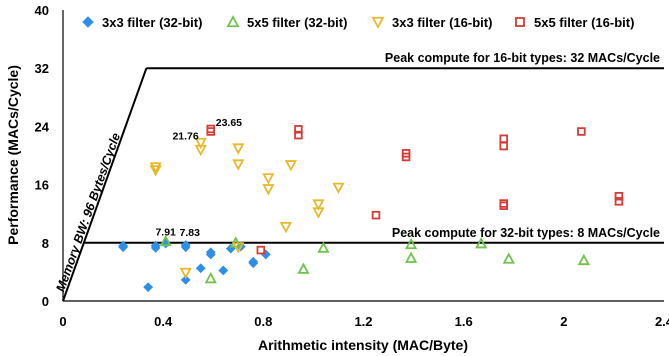  Describe the element at coordinates (42, 10) in the screenshot. I see `y-tick-label: 40` at that location.